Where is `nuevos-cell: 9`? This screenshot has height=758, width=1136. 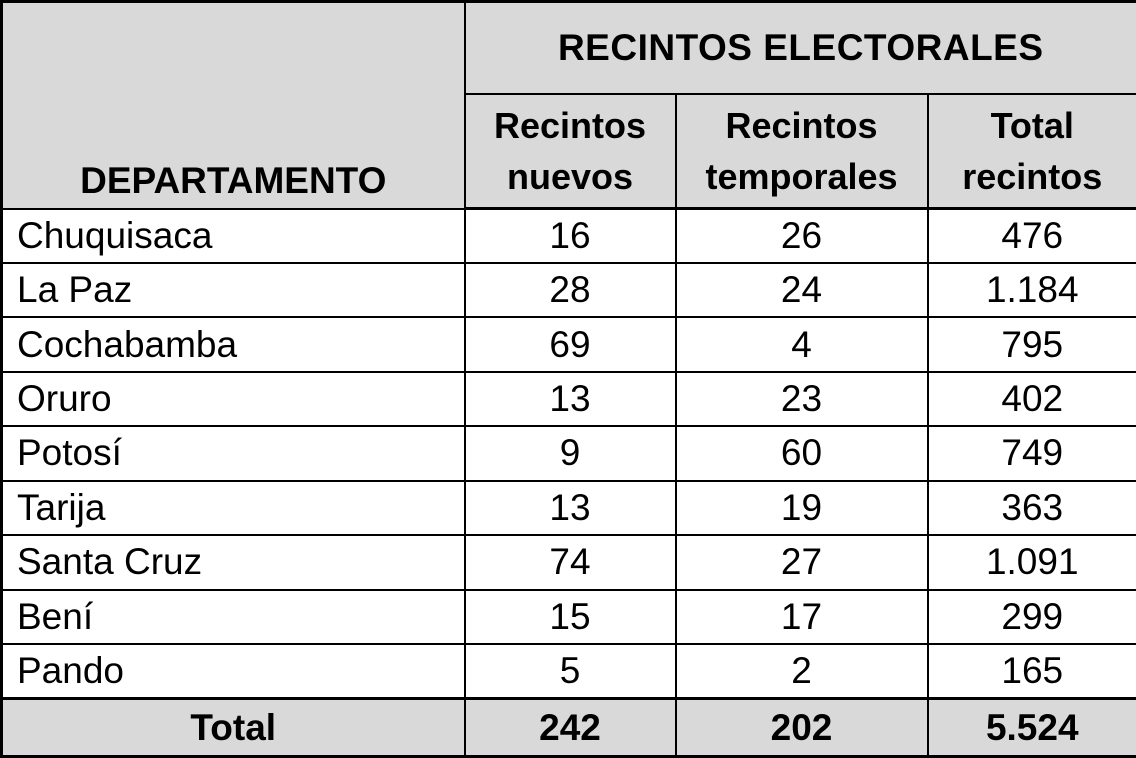 nuevos-cell: 9 is located at coordinates (570, 453).